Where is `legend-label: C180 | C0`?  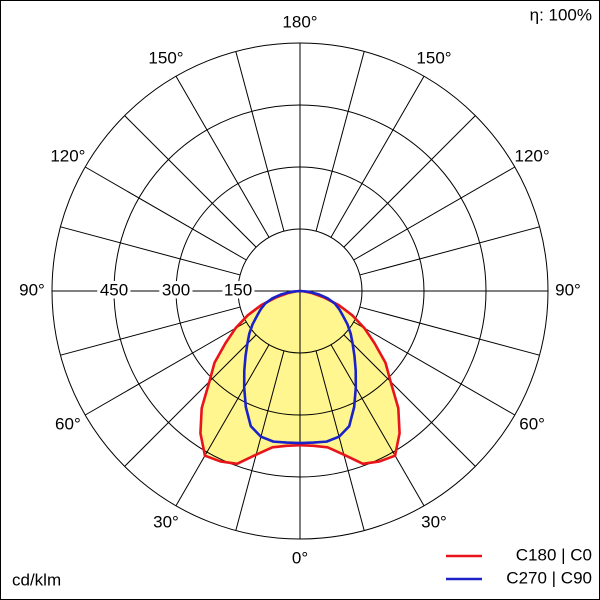 legend-label: C180 | C0 is located at coordinates (554, 554).